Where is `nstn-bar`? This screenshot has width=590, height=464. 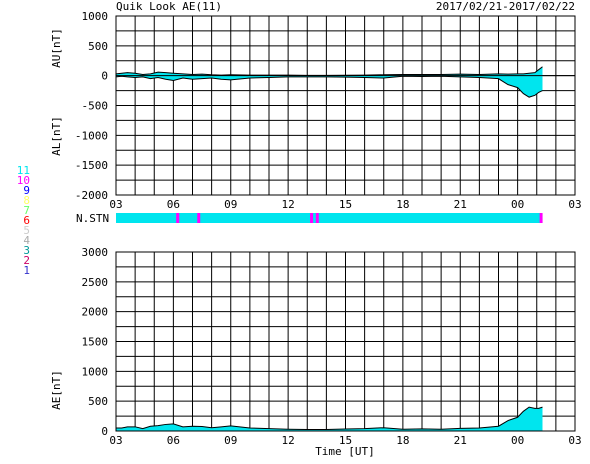 nstn-bar is located at coordinates (329, 218).